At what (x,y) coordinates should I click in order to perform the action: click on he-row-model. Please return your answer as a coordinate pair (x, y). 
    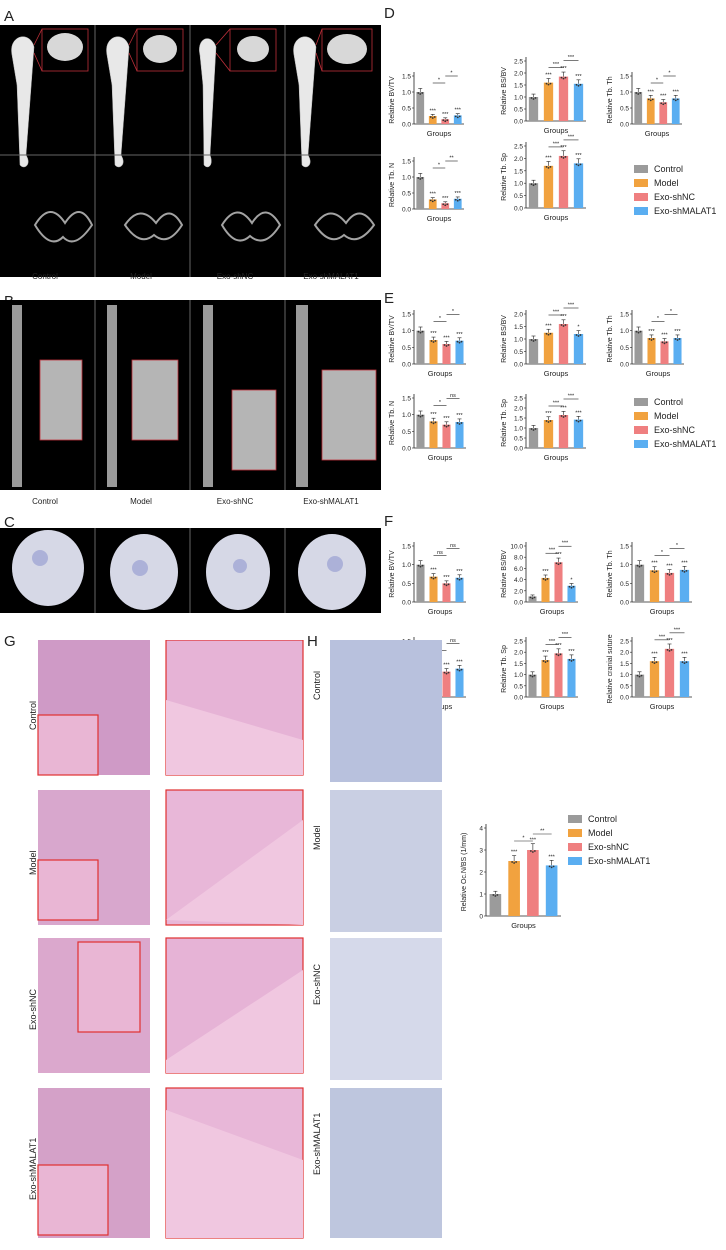
    Looking at the image, I should click on (170, 857).